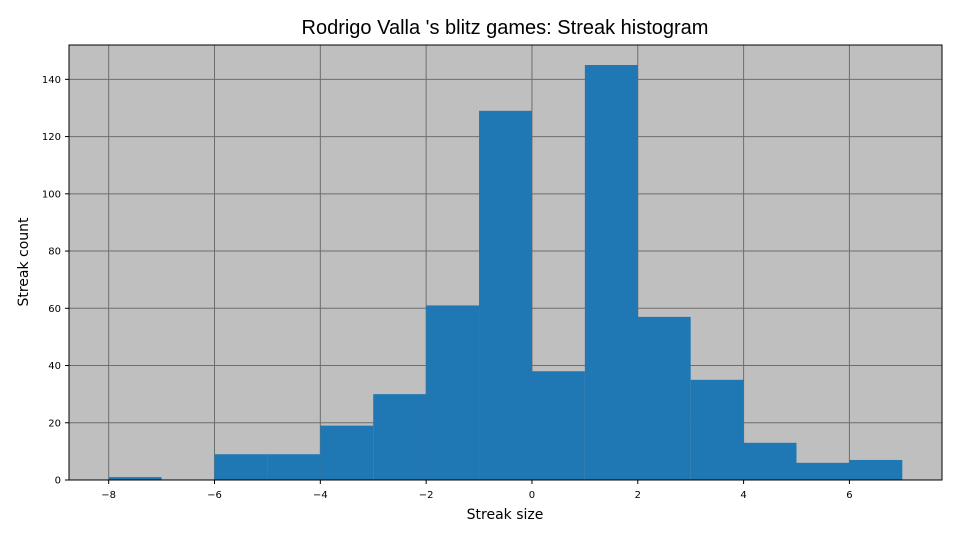 The image size is (960, 545). What do you see at coordinates (505, 515) in the screenshot?
I see `x-axis-label: Streak size` at bounding box center [505, 515].